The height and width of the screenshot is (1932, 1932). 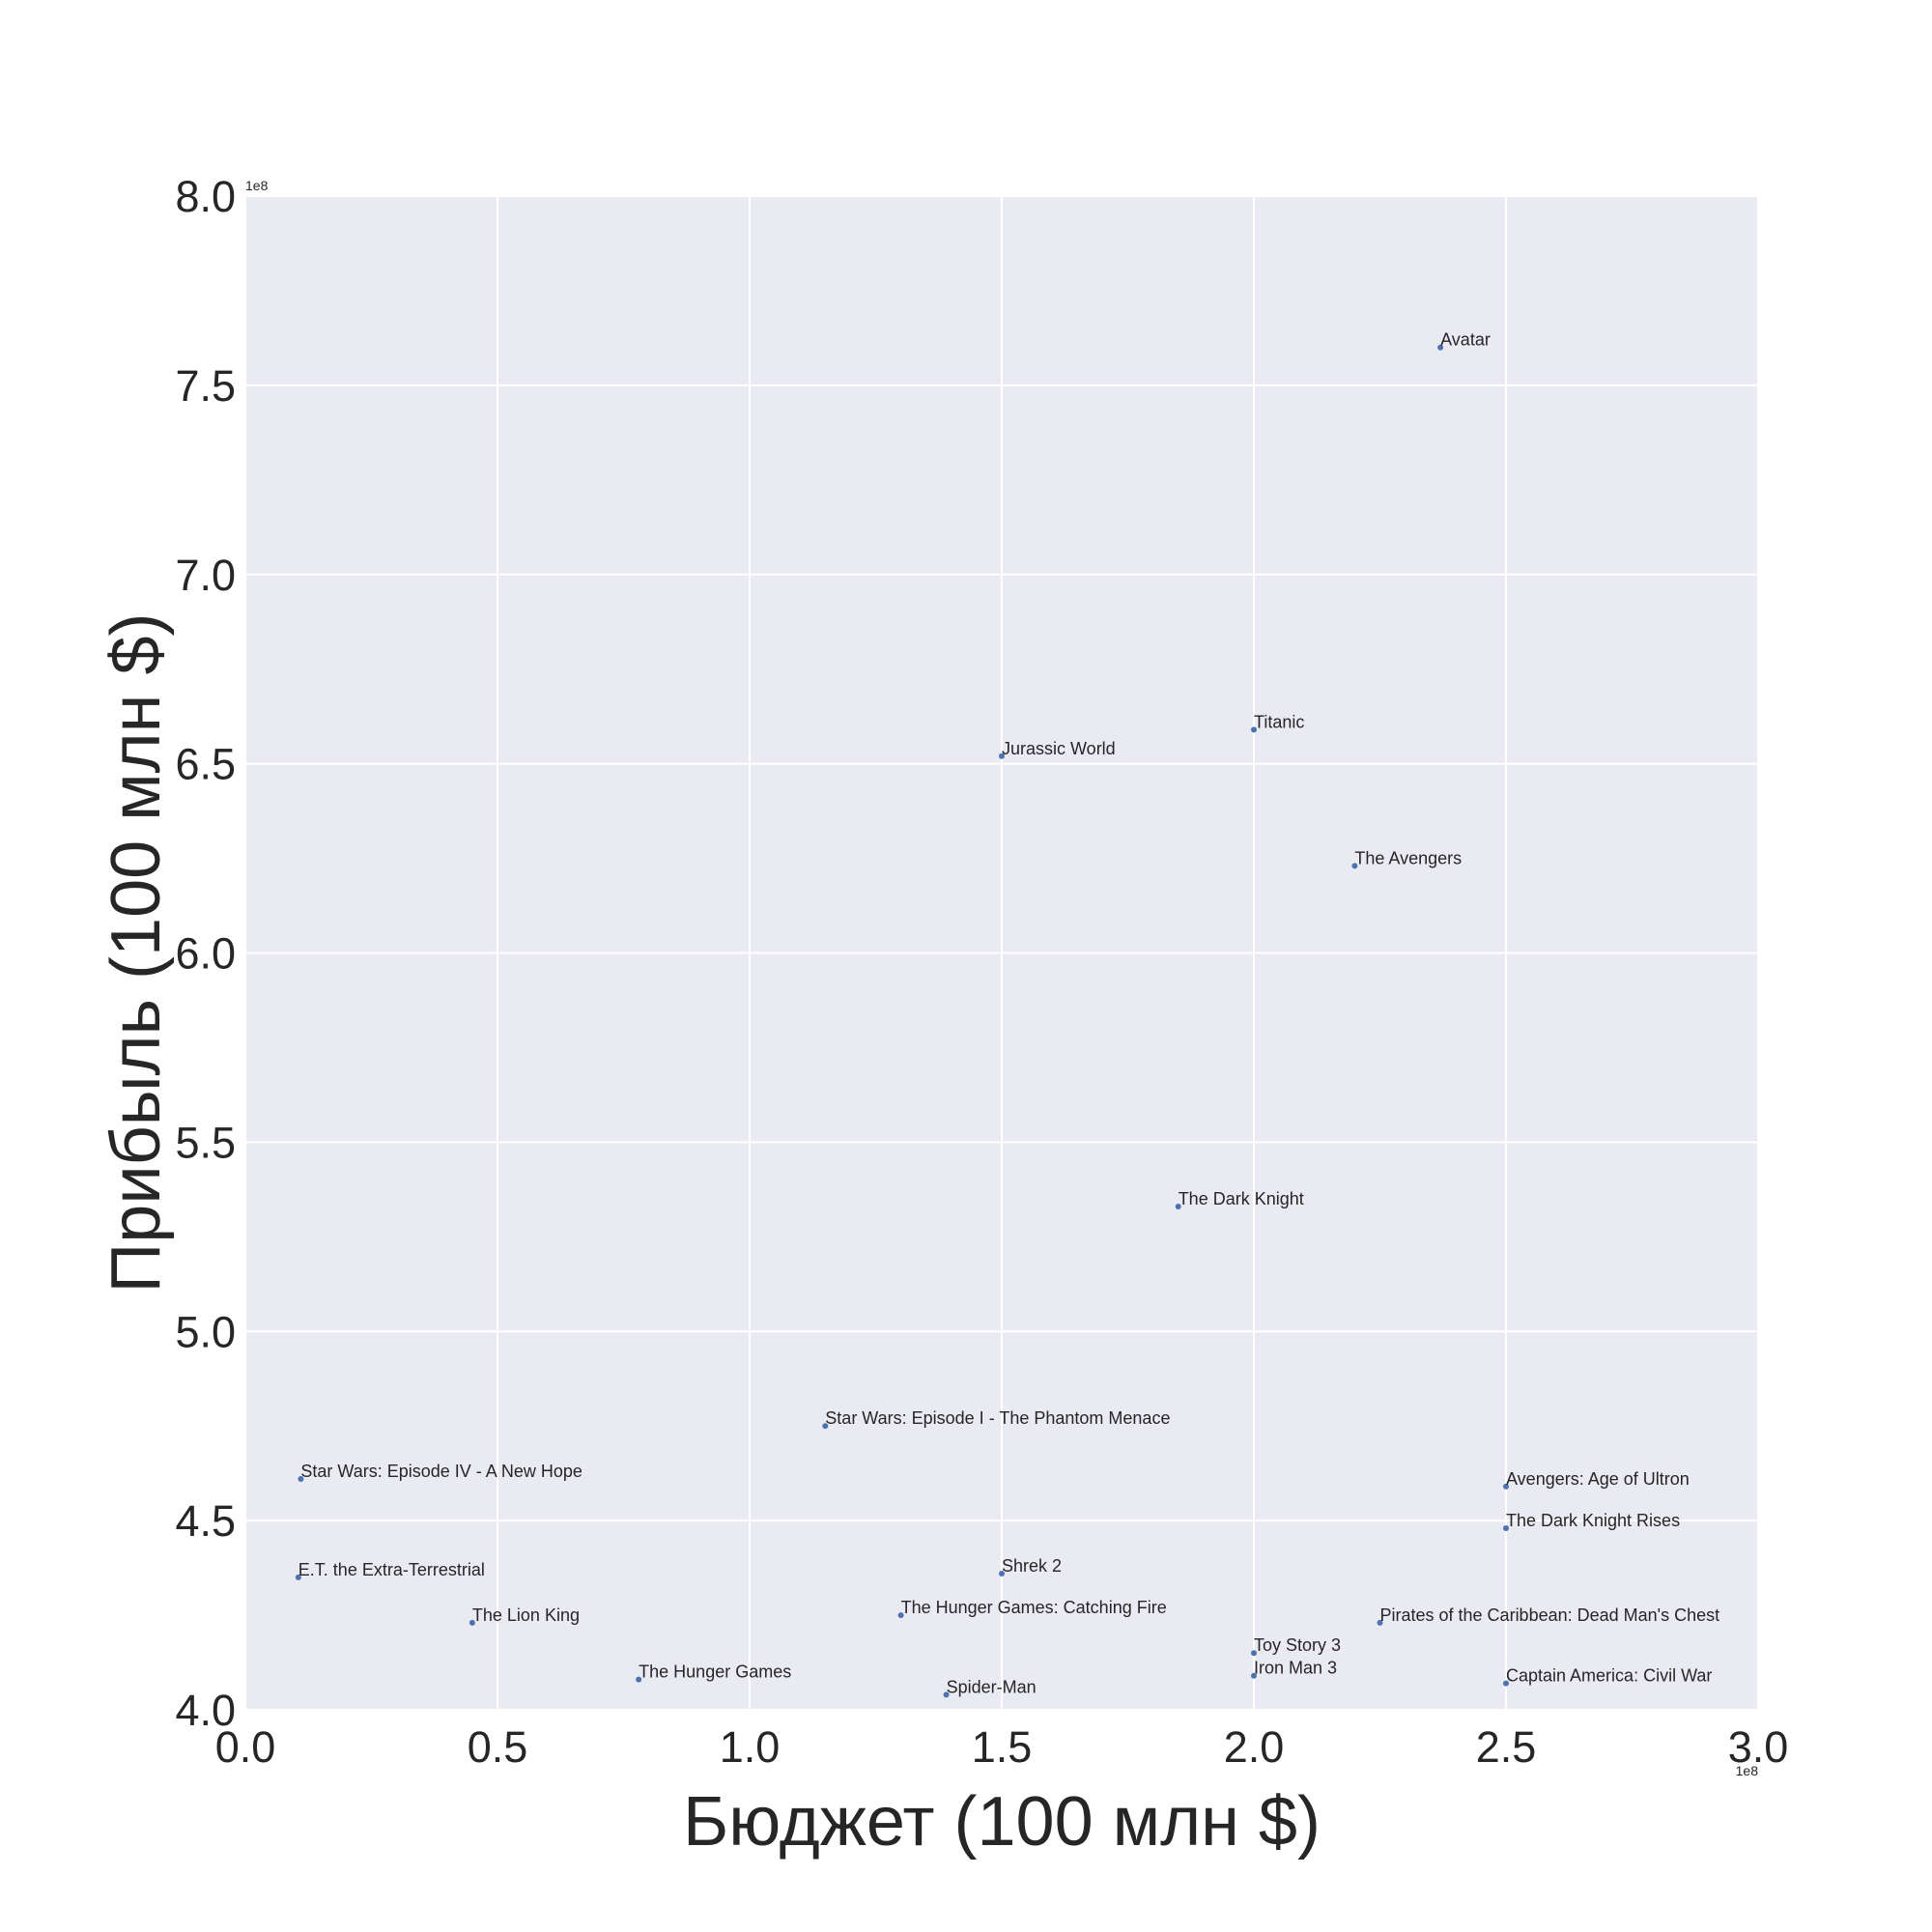 What do you see at coordinates (1408, 857) in the screenshot?
I see `point-label: The Avengers` at bounding box center [1408, 857].